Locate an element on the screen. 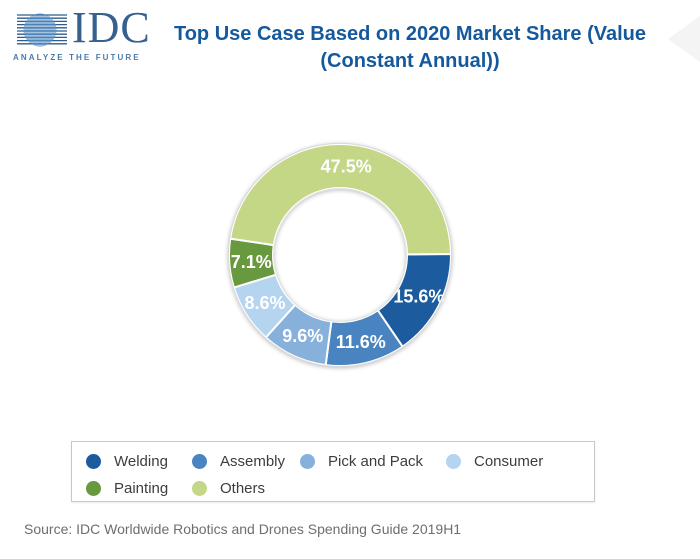 The width and height of the screenshot is (700, 559). legend-item-pick-and-pack: Pick and Pack is located at coordinates (361, 461).